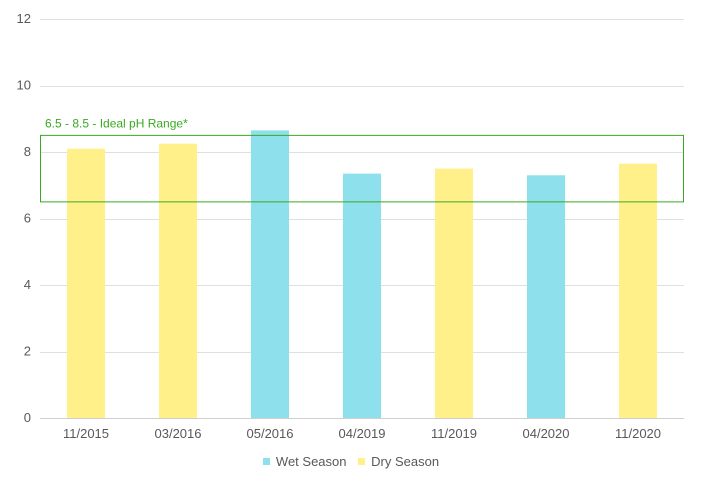  I want to click on y-axis-tick-labels: 0 2 4 6 8 10 12, so click(24, 218).